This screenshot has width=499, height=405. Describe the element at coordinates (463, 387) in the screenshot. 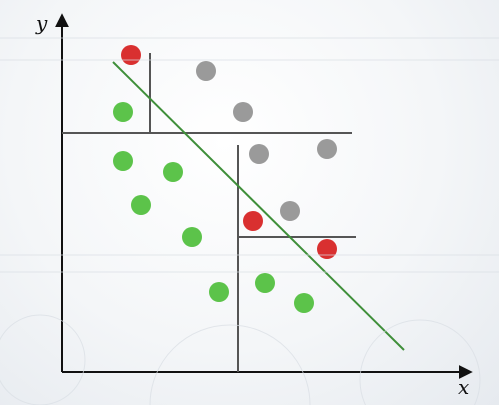

I see `x-axis-label: x` at that location.